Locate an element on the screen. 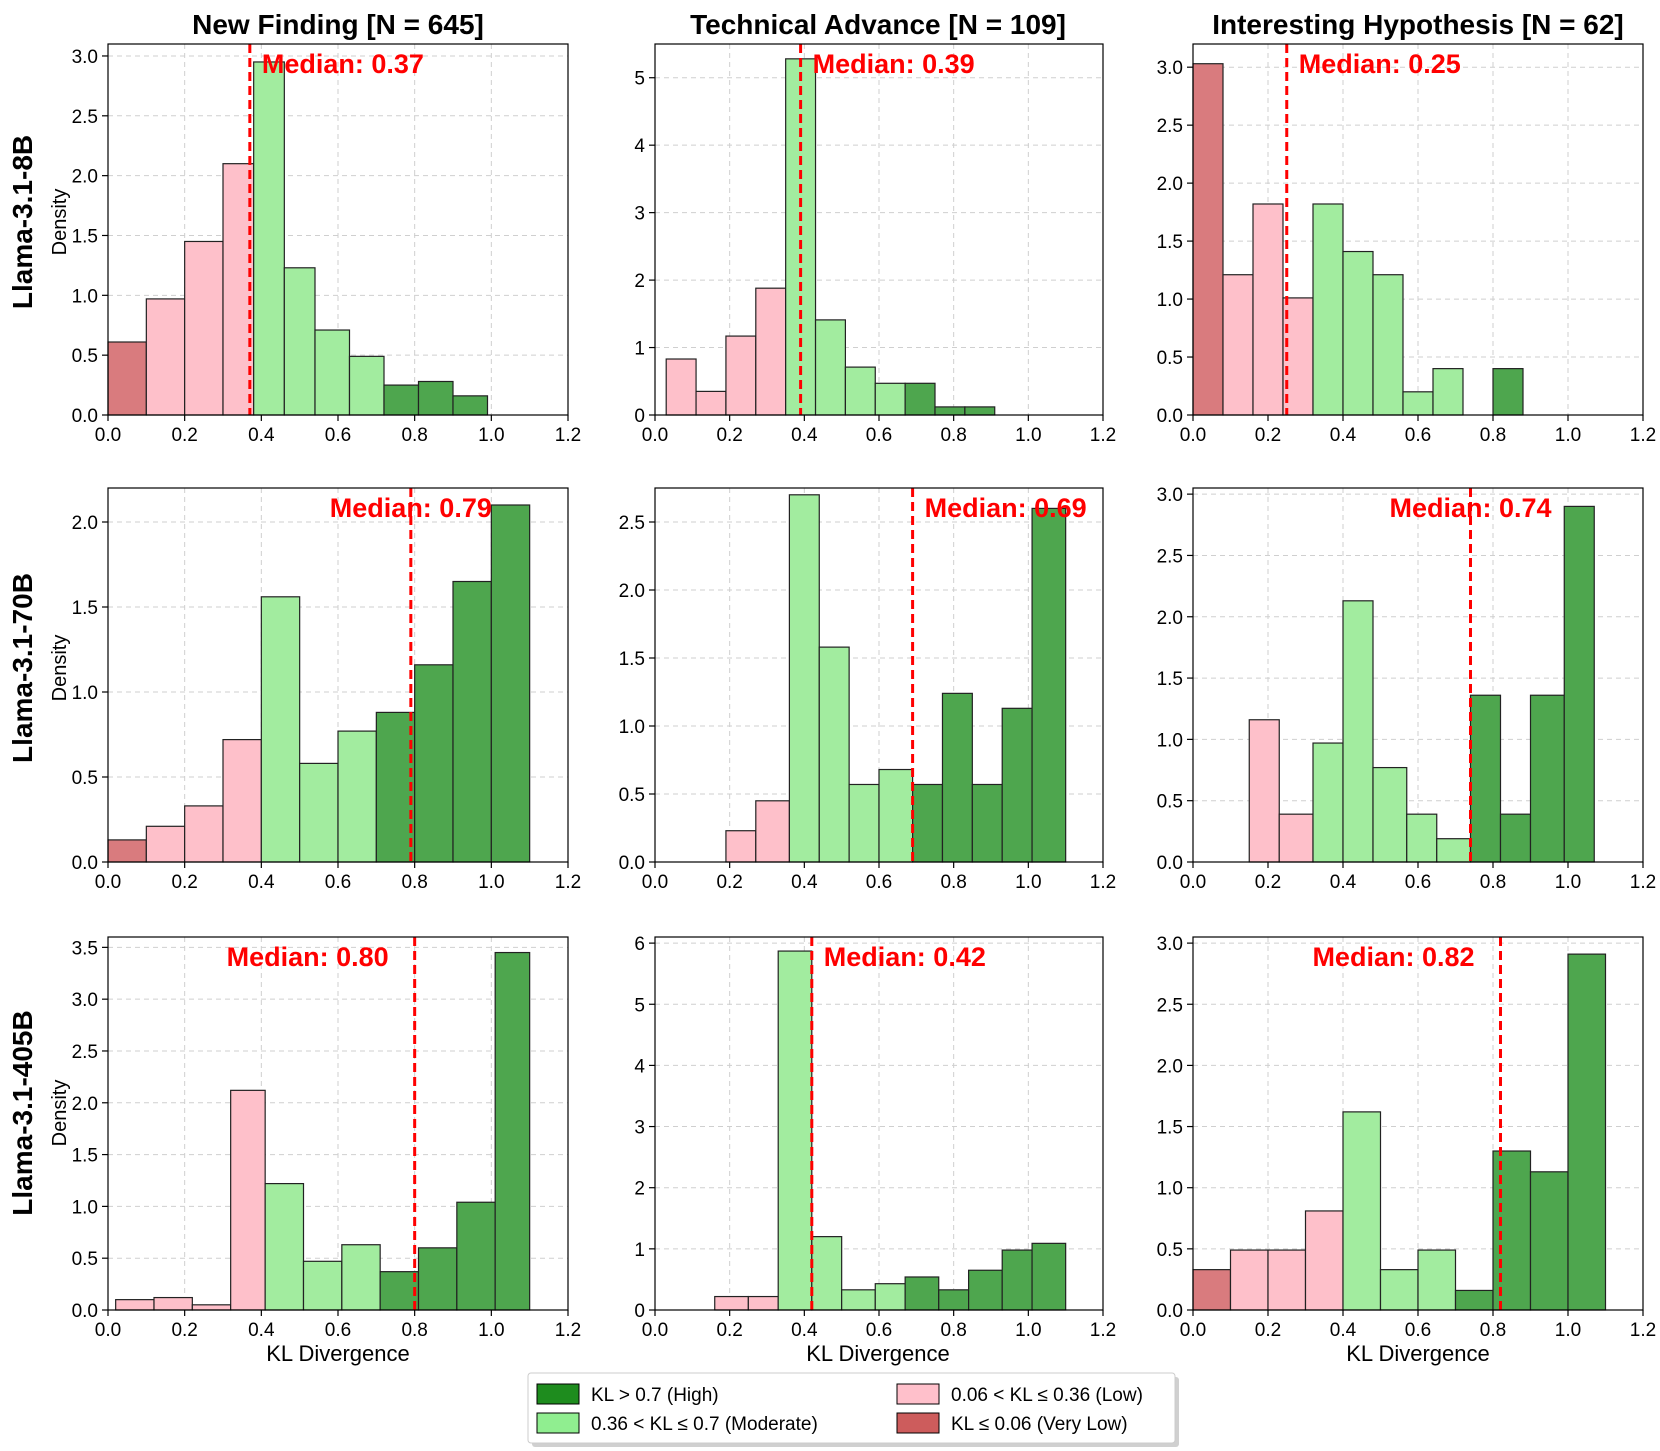 The width and height of the screenshot is (1660, 1451). legend-frame is located at coordinates (851, 1408).